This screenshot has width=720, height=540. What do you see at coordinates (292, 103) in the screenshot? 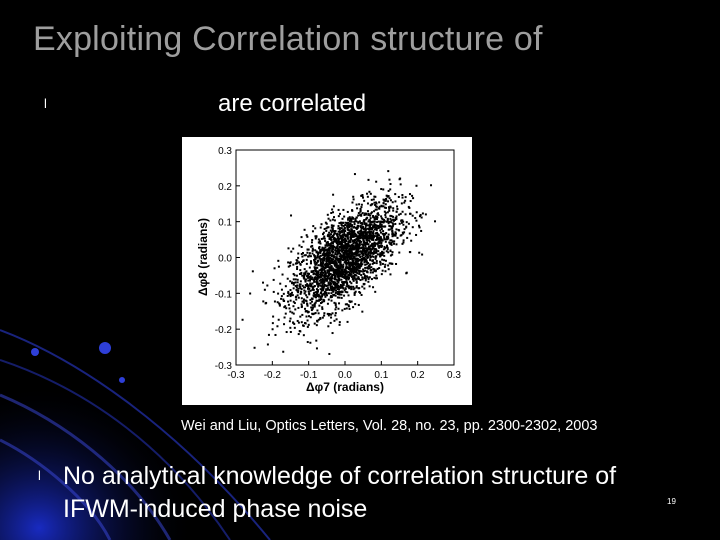
I see `bullet-1-text: are correlated` at bounding box center [292, 103].